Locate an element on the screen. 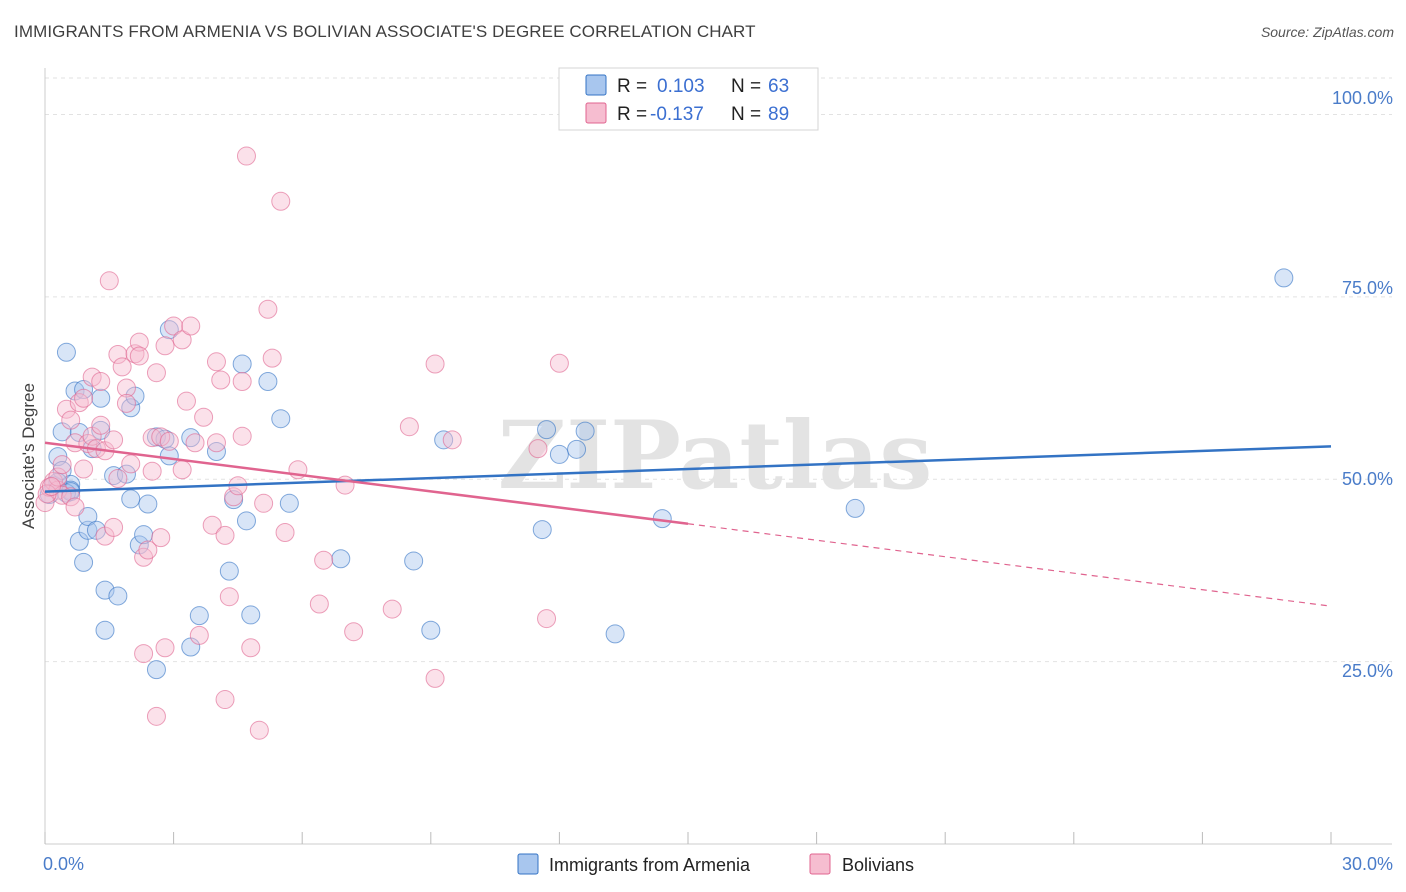 The height and width of the screenshot is (892, 1406). legend-r-value-armenia: 0.103 is located at coordinates (681, 86).